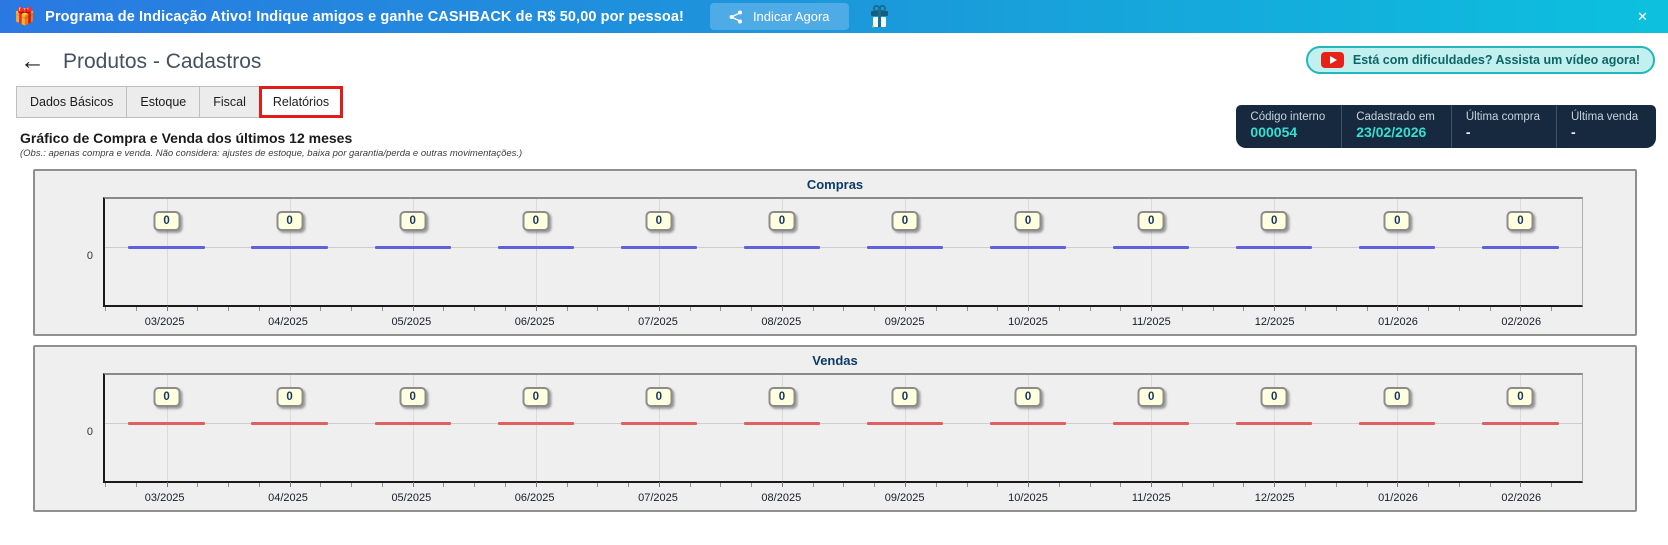 This screenshot has width=1668, height=545. I want to click on x-axis-label: 12/2025, so click(1274, 498).